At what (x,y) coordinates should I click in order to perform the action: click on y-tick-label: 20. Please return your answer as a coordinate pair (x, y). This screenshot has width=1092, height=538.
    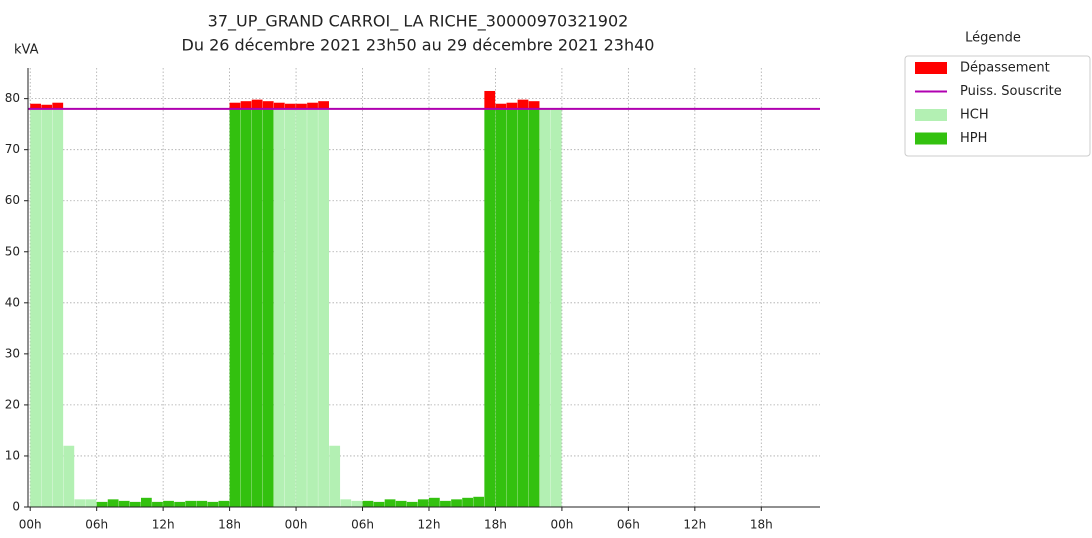
    Looking at the image, I should click on (12, 404).